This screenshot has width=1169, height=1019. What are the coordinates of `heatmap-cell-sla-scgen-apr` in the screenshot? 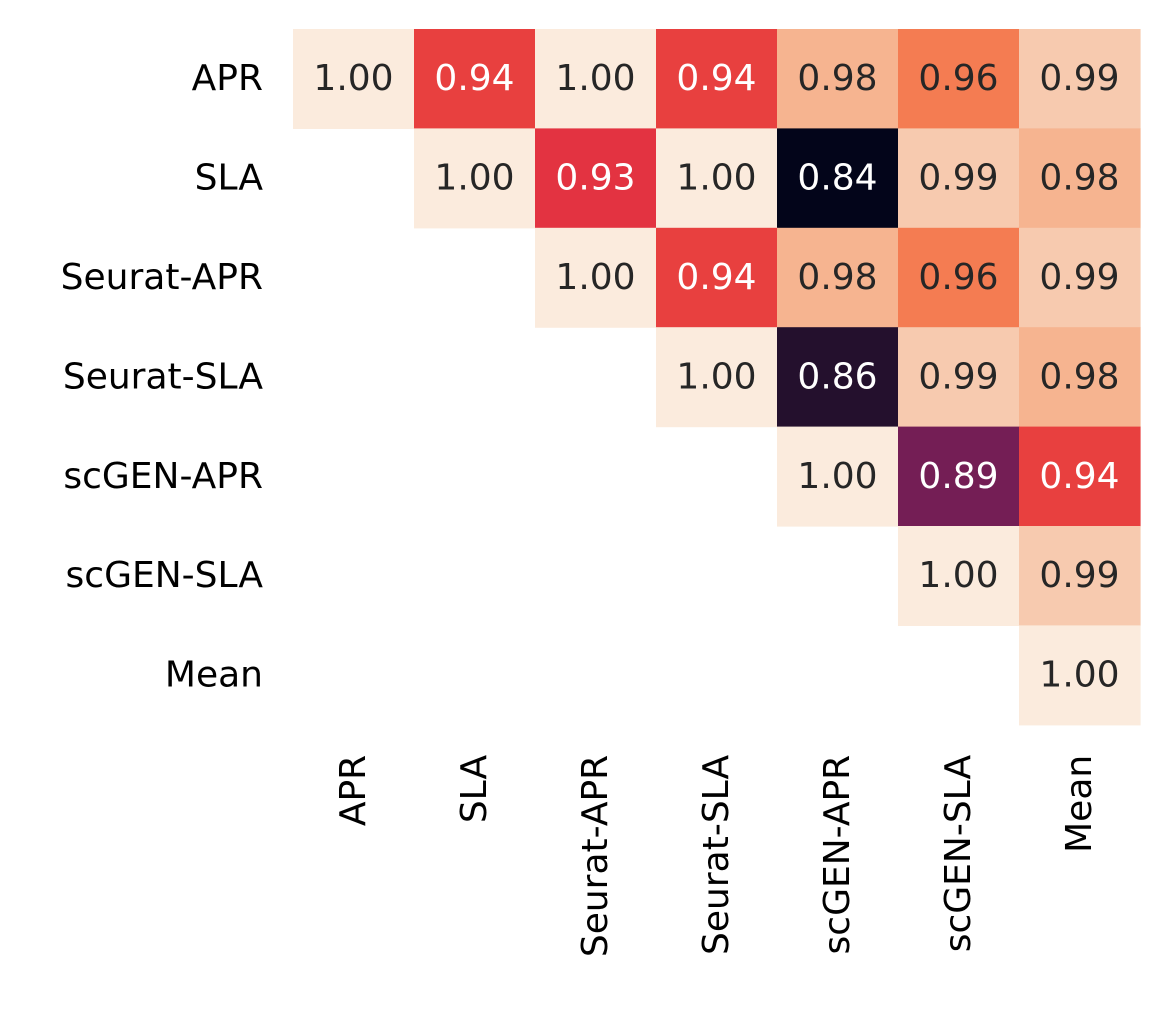 It's located at (838, 178).